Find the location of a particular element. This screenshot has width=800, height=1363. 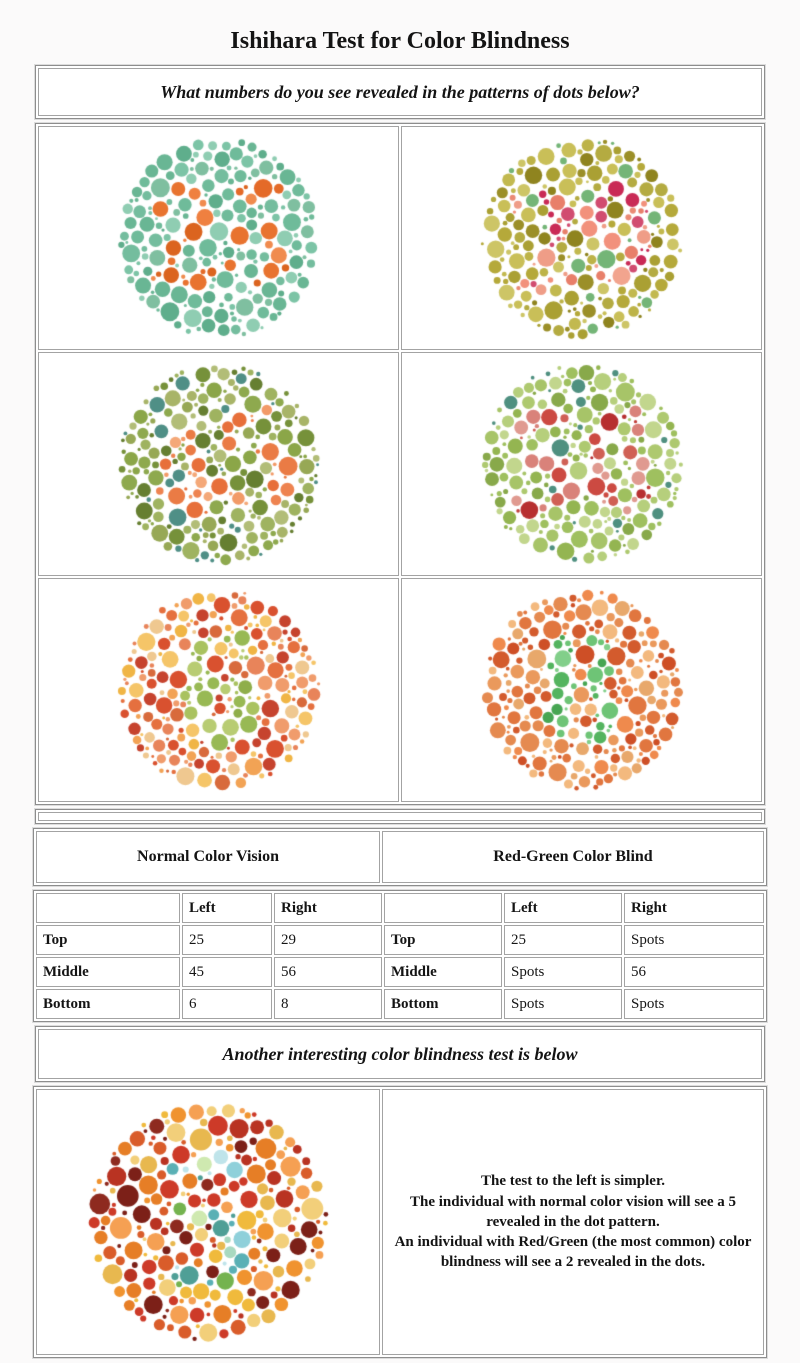

plate-cell-top-right is located at coordinates (581, 238).